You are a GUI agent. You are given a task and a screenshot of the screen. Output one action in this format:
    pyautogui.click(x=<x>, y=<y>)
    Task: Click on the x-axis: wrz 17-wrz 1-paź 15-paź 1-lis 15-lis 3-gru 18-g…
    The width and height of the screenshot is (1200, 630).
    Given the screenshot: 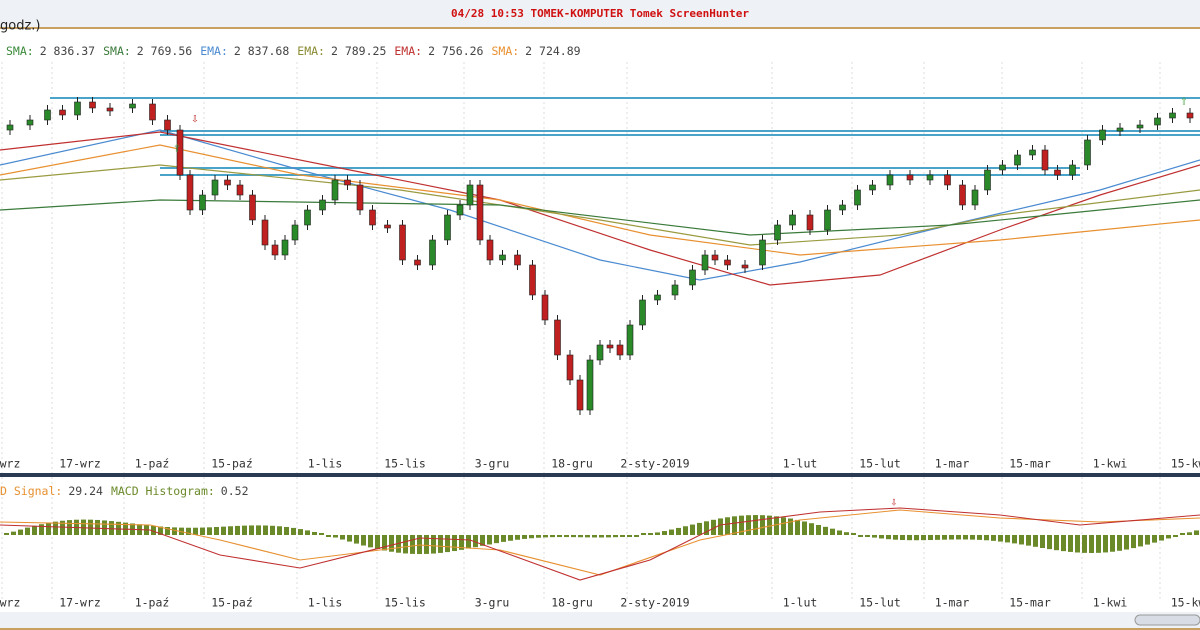 What is the action you would take?
    pyautogui.click(x=600, y=603)
    